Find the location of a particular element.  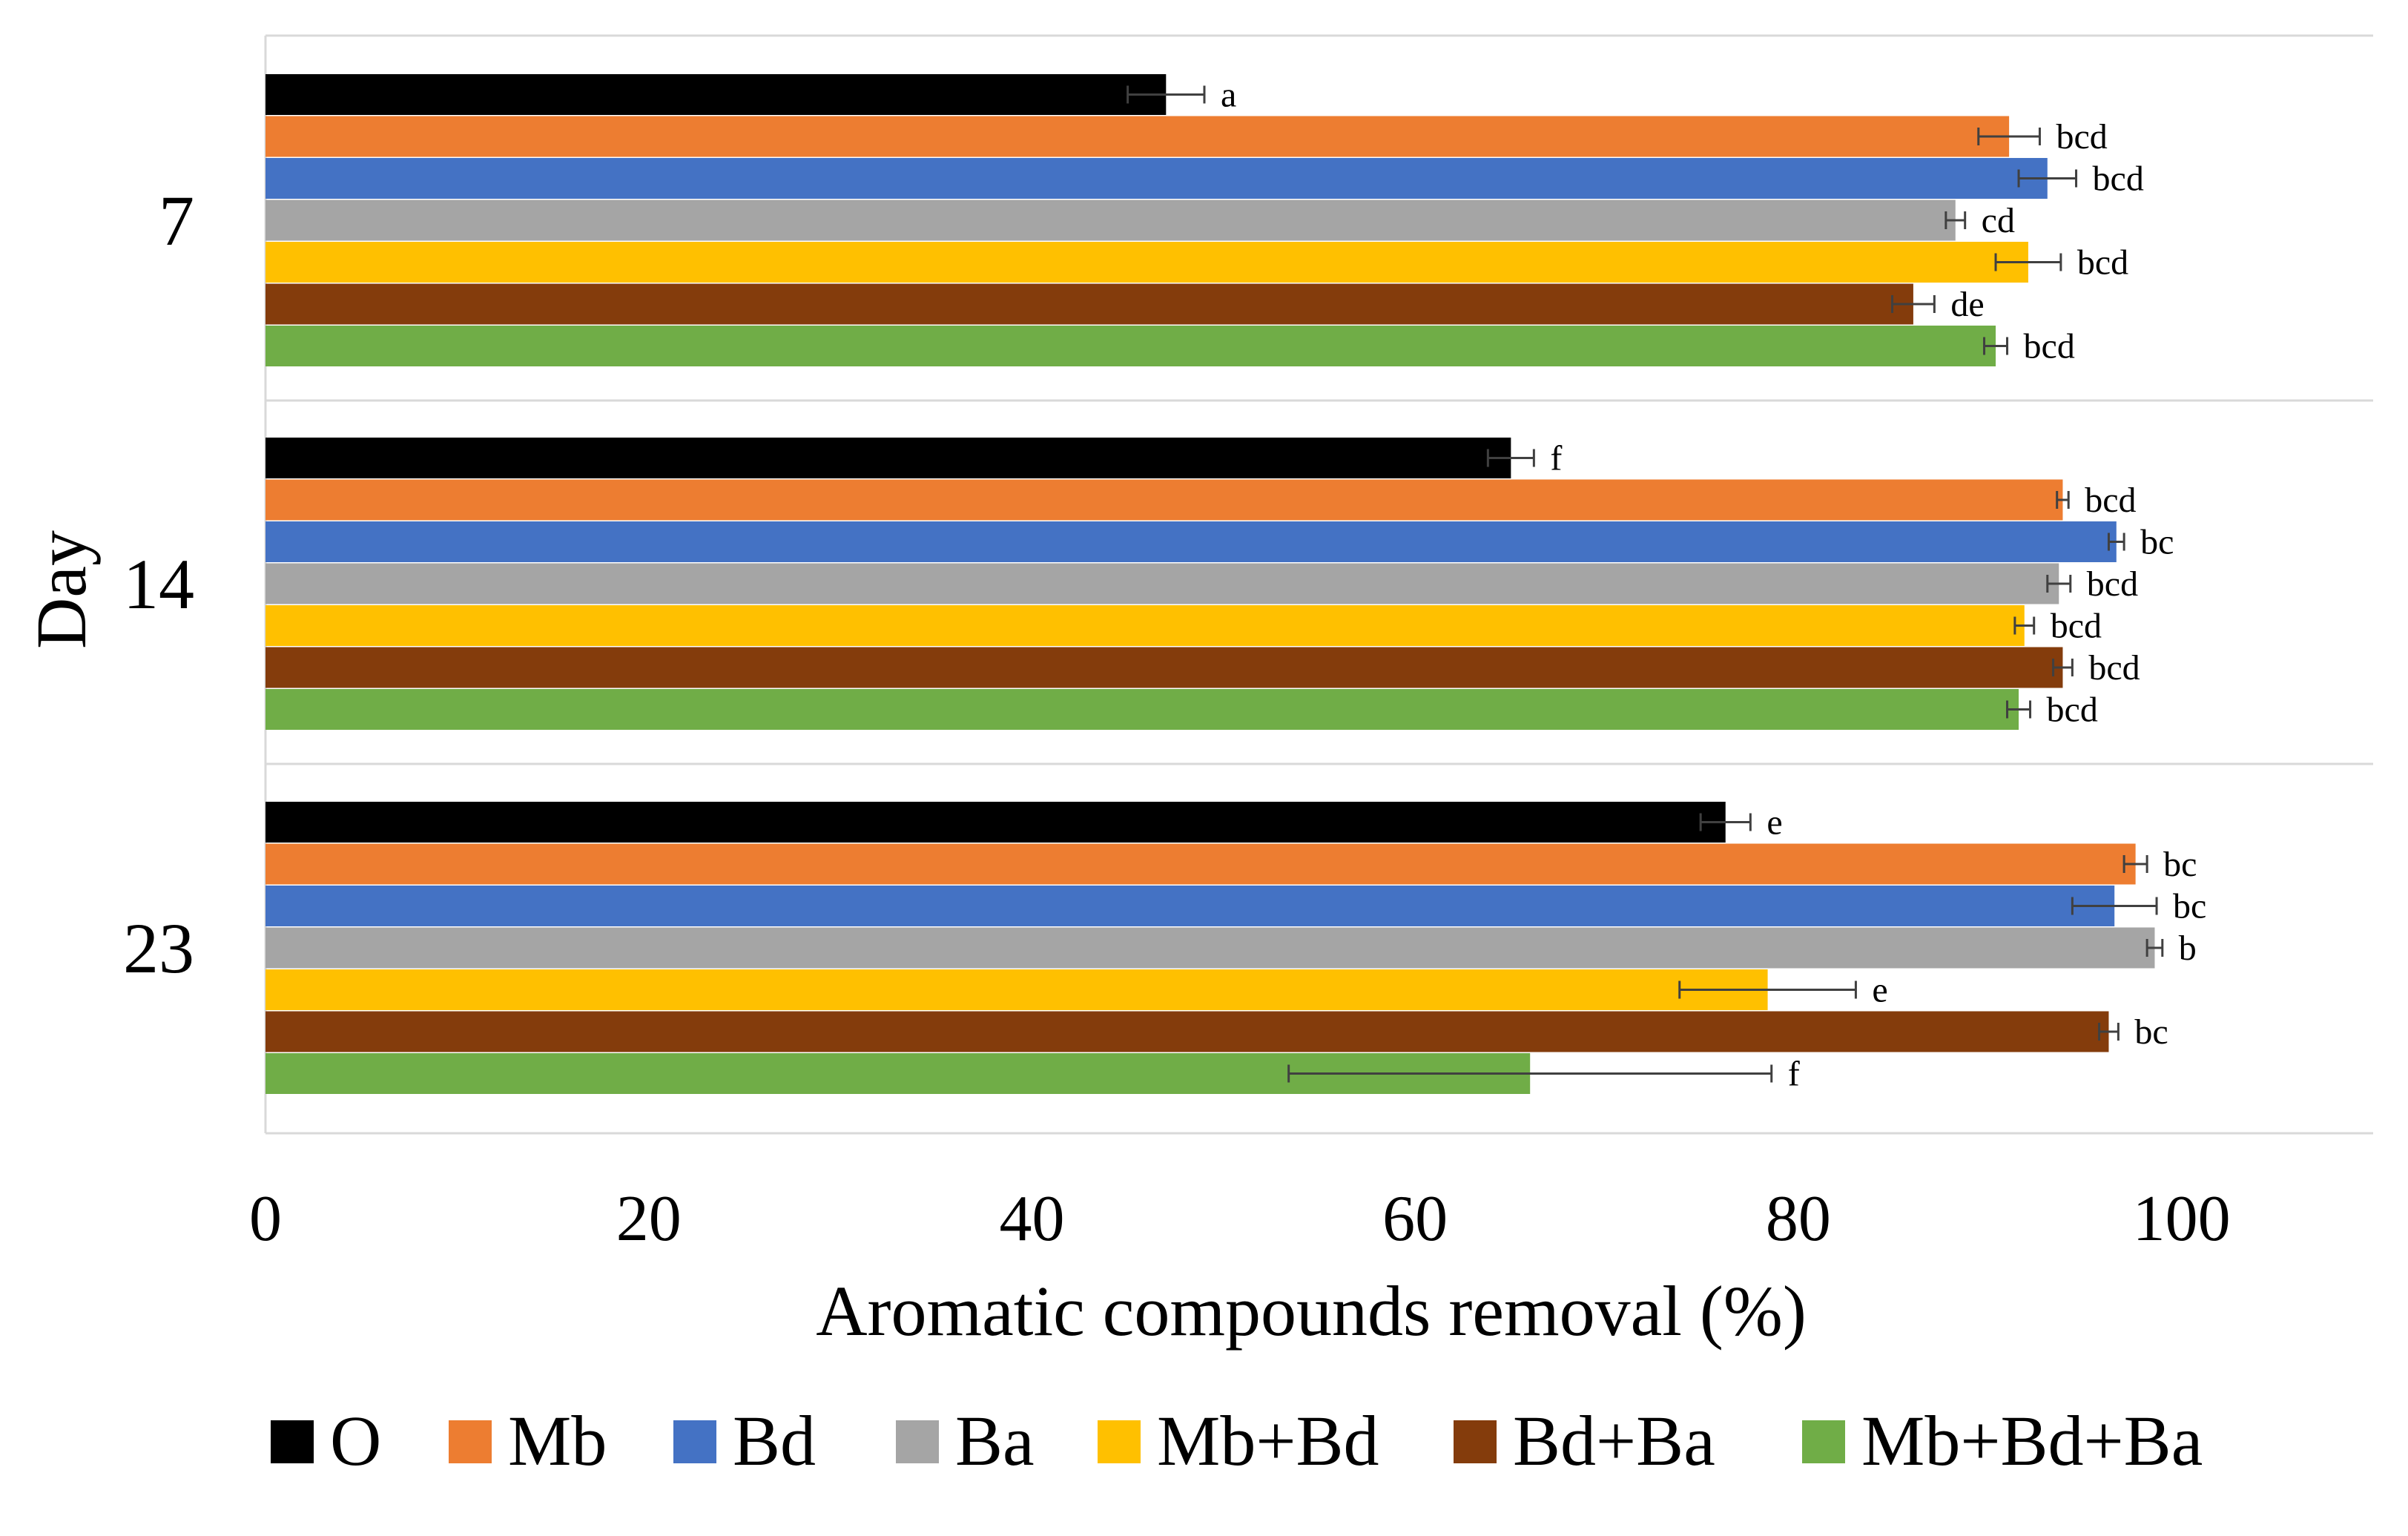

y-category-label: 23 is located at coordinates (159, 949).